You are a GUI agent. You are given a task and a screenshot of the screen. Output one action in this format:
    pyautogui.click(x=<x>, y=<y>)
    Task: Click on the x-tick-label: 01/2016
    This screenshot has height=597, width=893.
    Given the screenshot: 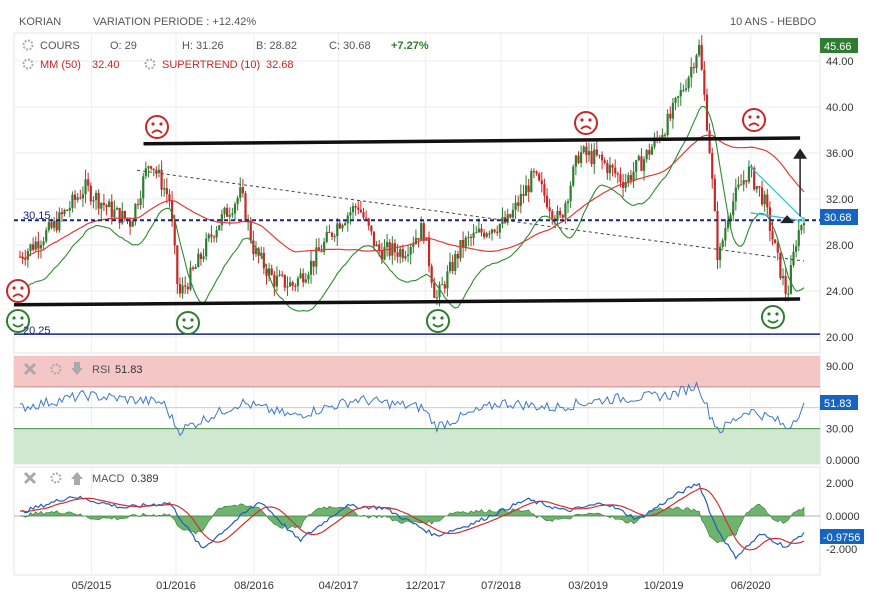 What is the action you would take?
    pyautogui.click(x=176, y=586)
    